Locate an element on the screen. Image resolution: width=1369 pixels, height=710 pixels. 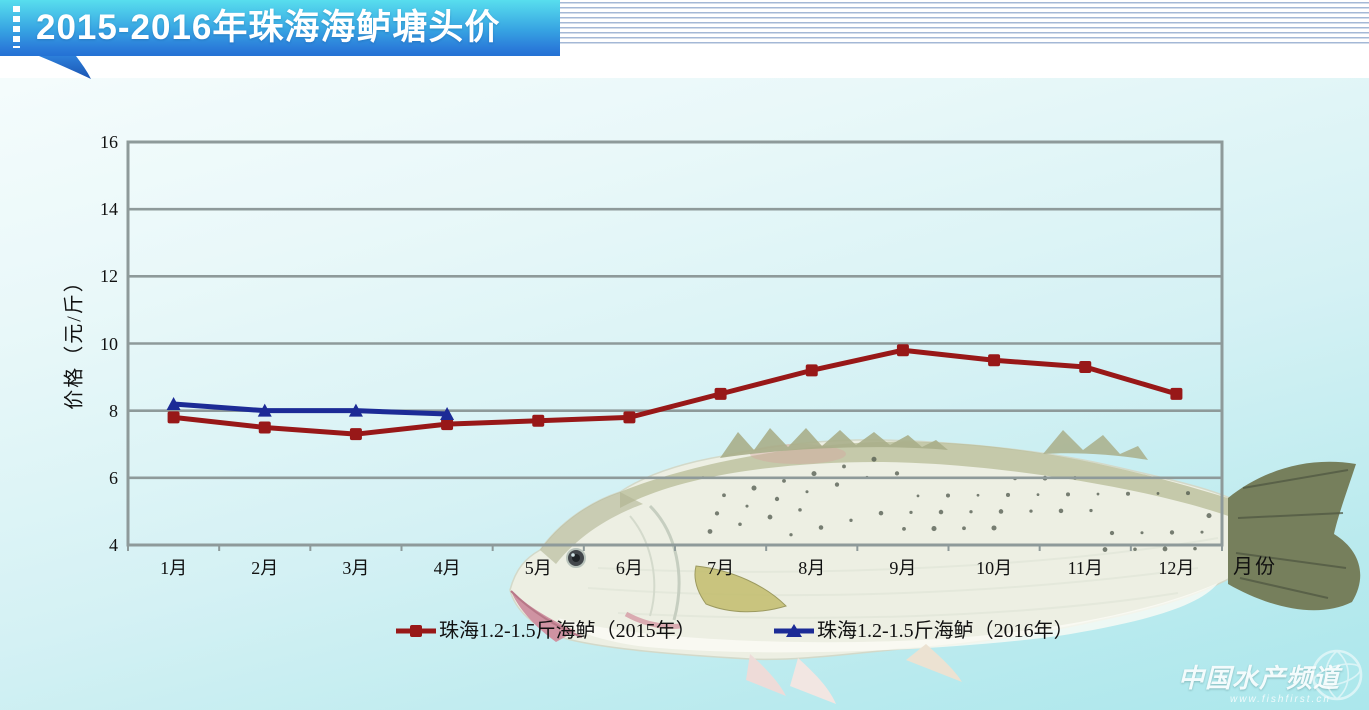
y-tick-label: 14 is located at coordinates (109, 209).